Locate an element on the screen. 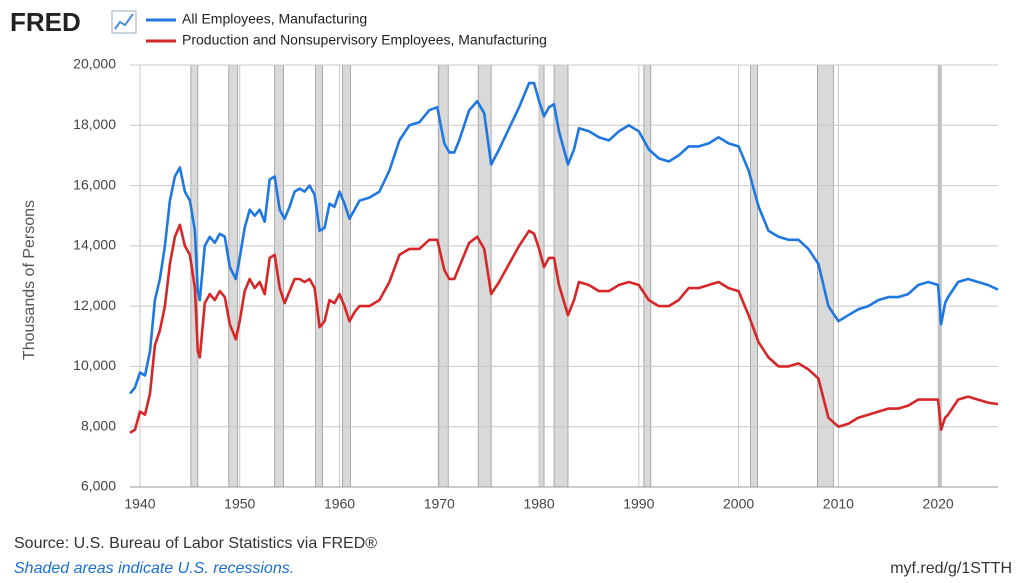 Image resolution: width=1023 pixels, height=583 pixels. y-tick-label: 10,000 is located at coordinates (94, 365).